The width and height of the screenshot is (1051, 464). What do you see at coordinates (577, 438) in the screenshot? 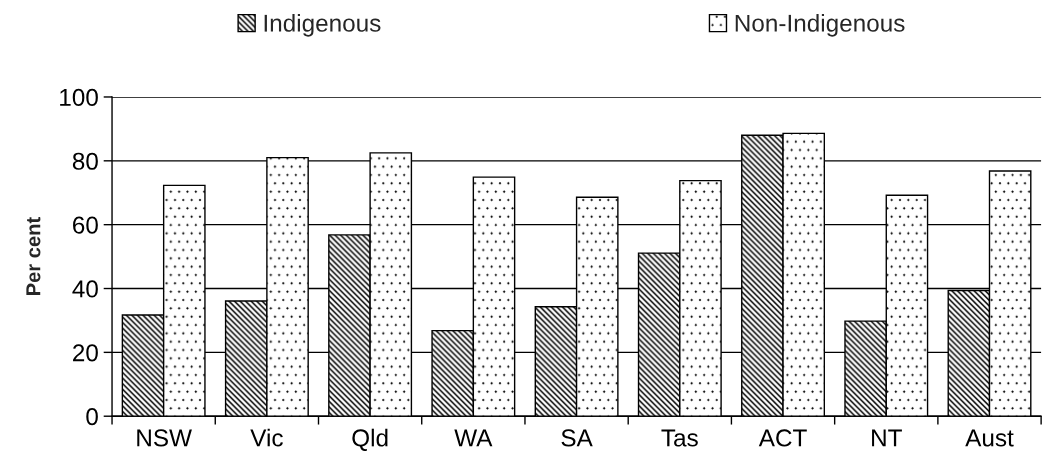
I see `x-tick-label: SA` at bounding box center [577, 438].